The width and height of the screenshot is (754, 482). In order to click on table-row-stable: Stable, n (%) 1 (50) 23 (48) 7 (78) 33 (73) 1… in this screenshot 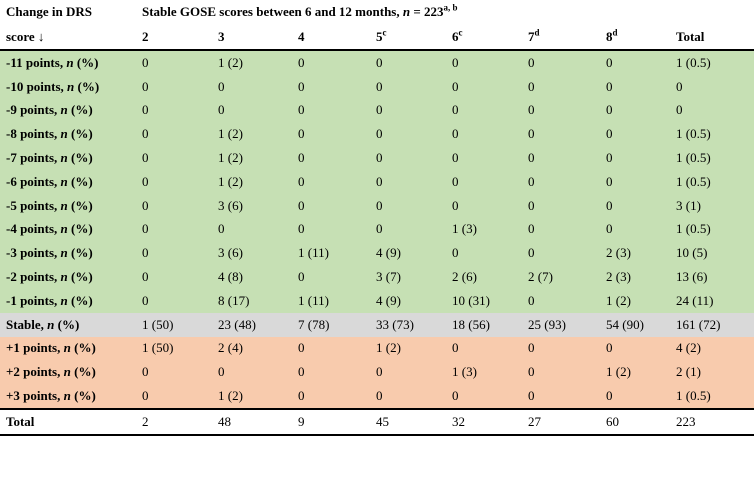, I will do `click(377, 324)`.